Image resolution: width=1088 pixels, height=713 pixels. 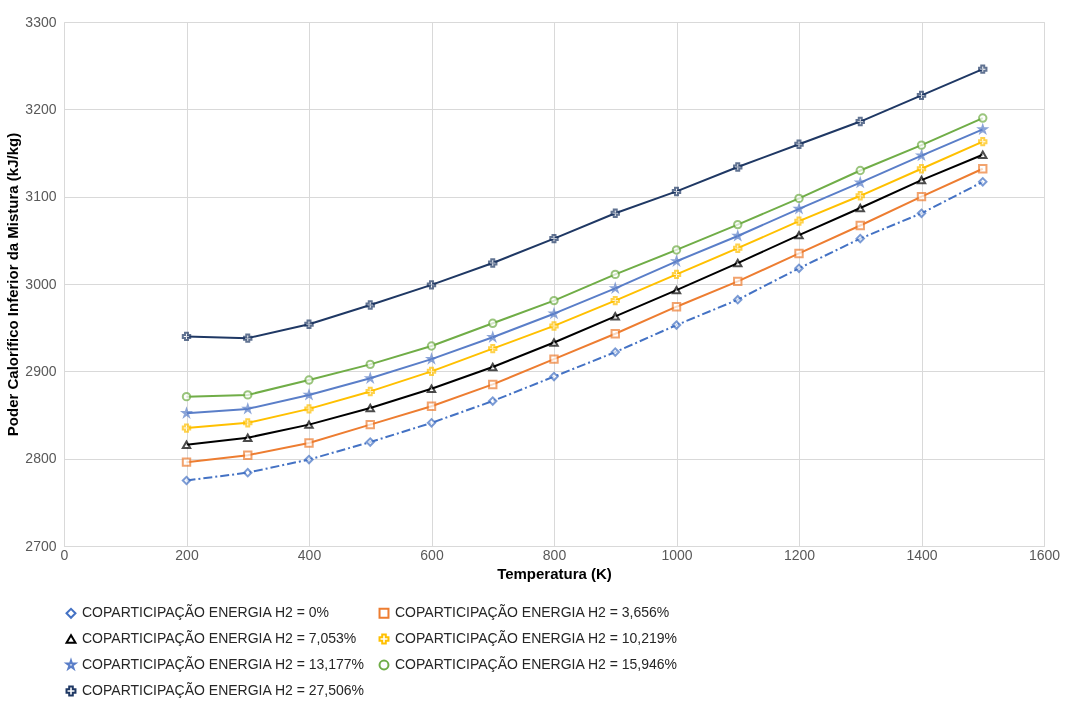 What do you see at coordinates (677, 554) in the screenshot?
I see `x-tick-label: 1000` at bounding box center [677, 554].